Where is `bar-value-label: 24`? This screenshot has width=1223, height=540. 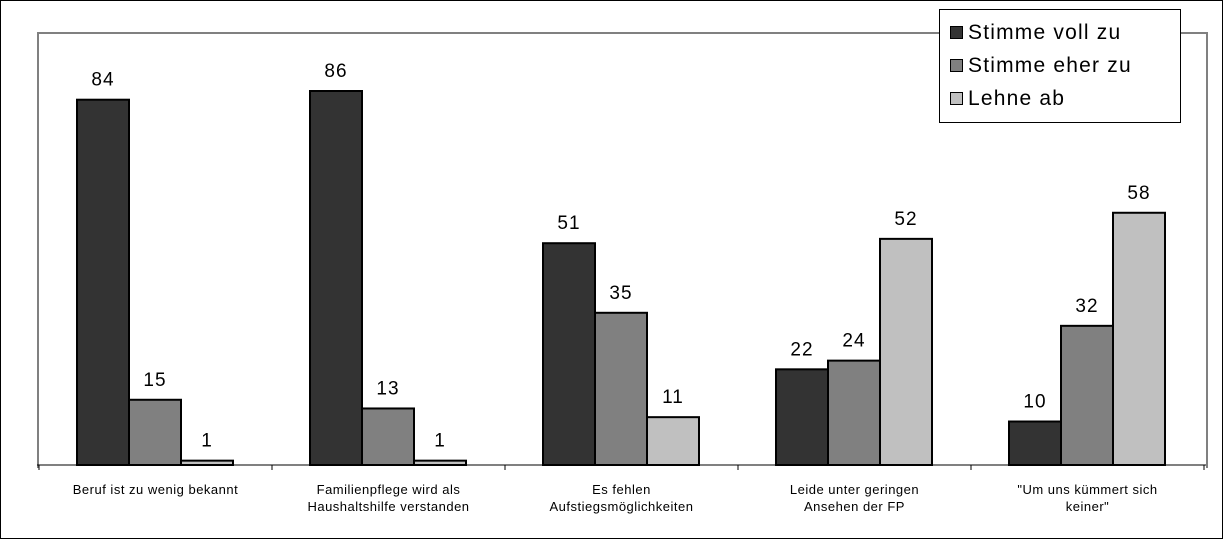 bar-value-label: 24 is located at coordinates (853, 341).